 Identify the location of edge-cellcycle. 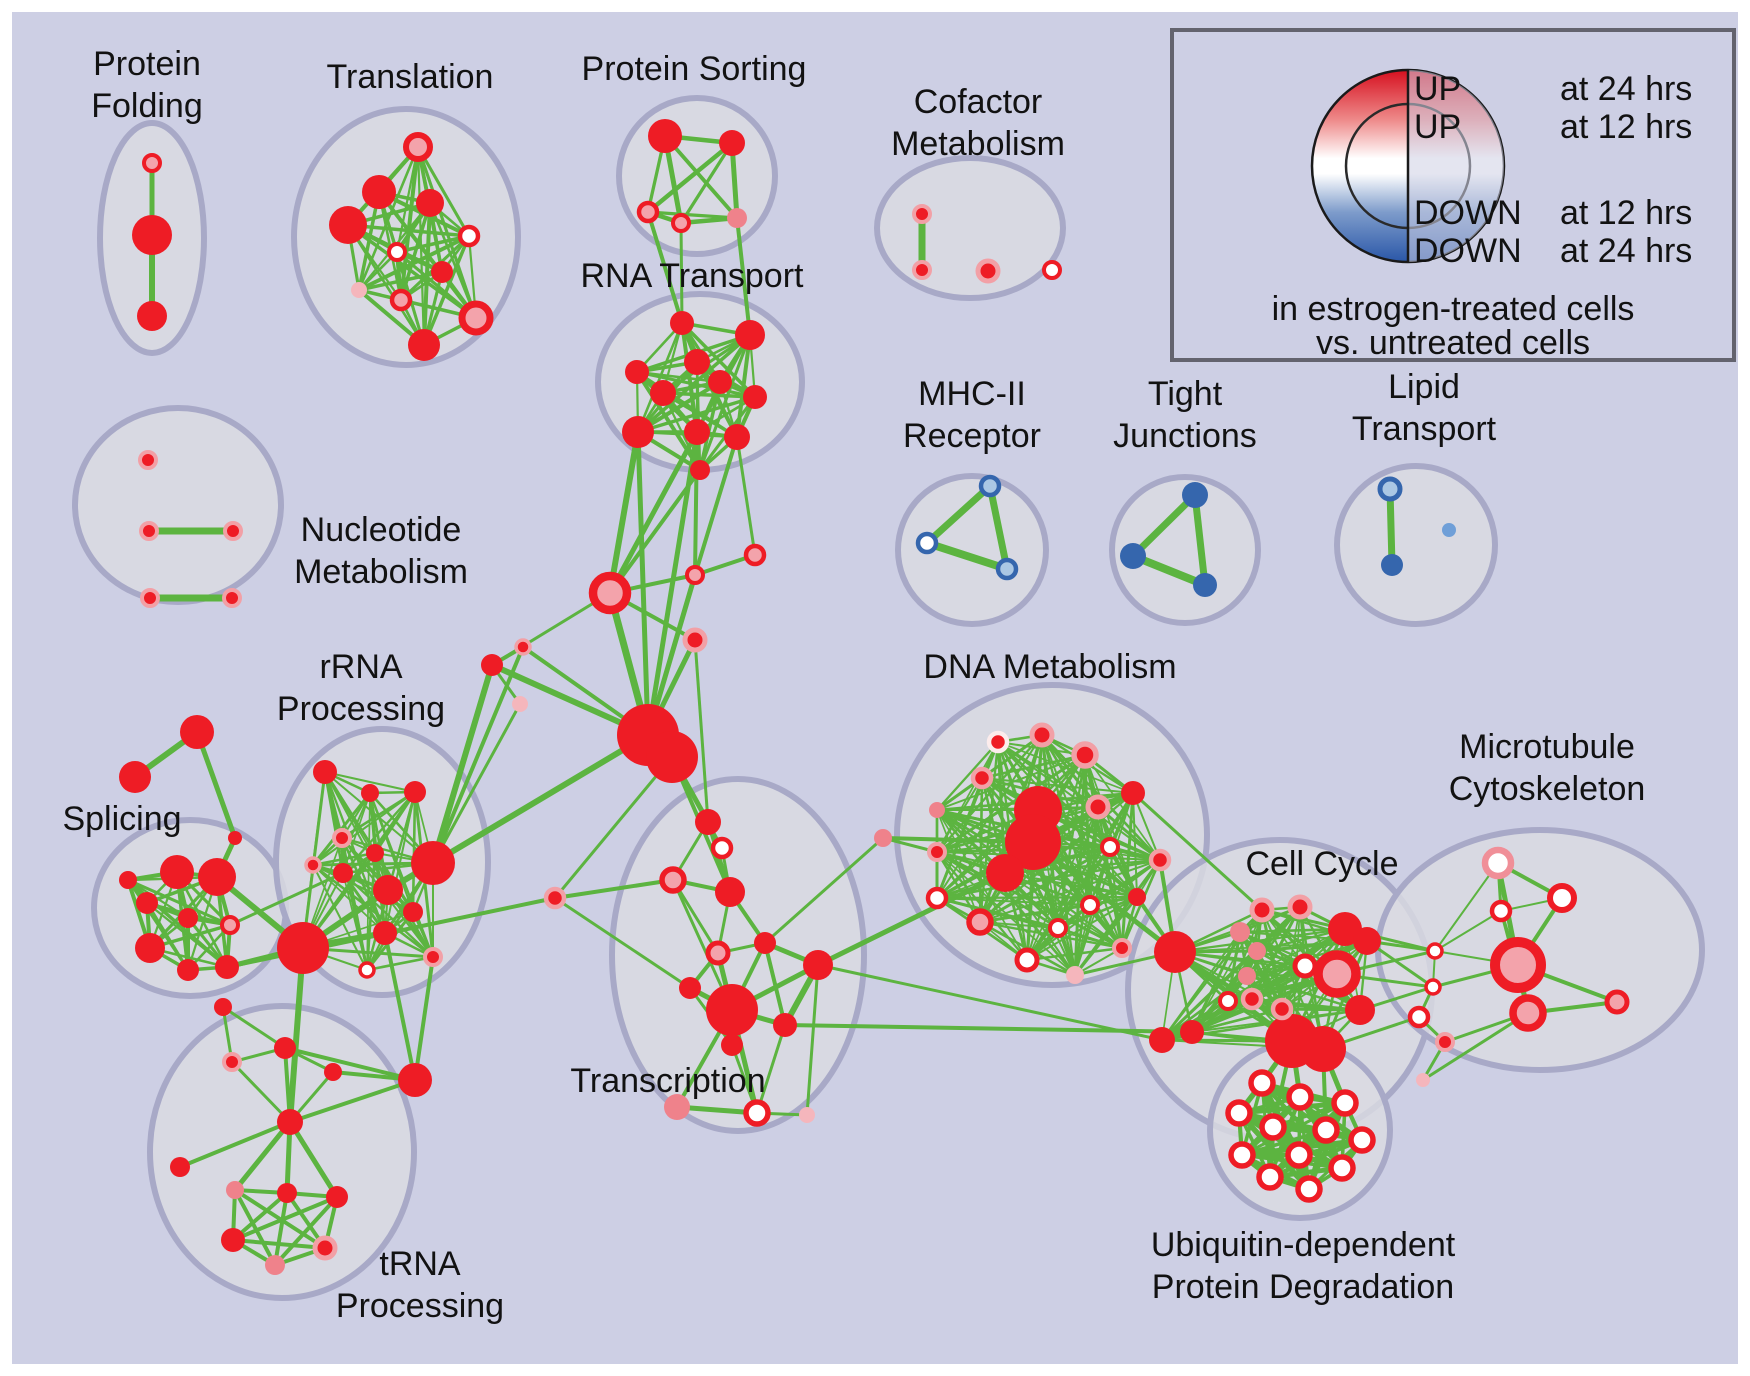
(1303, 993).